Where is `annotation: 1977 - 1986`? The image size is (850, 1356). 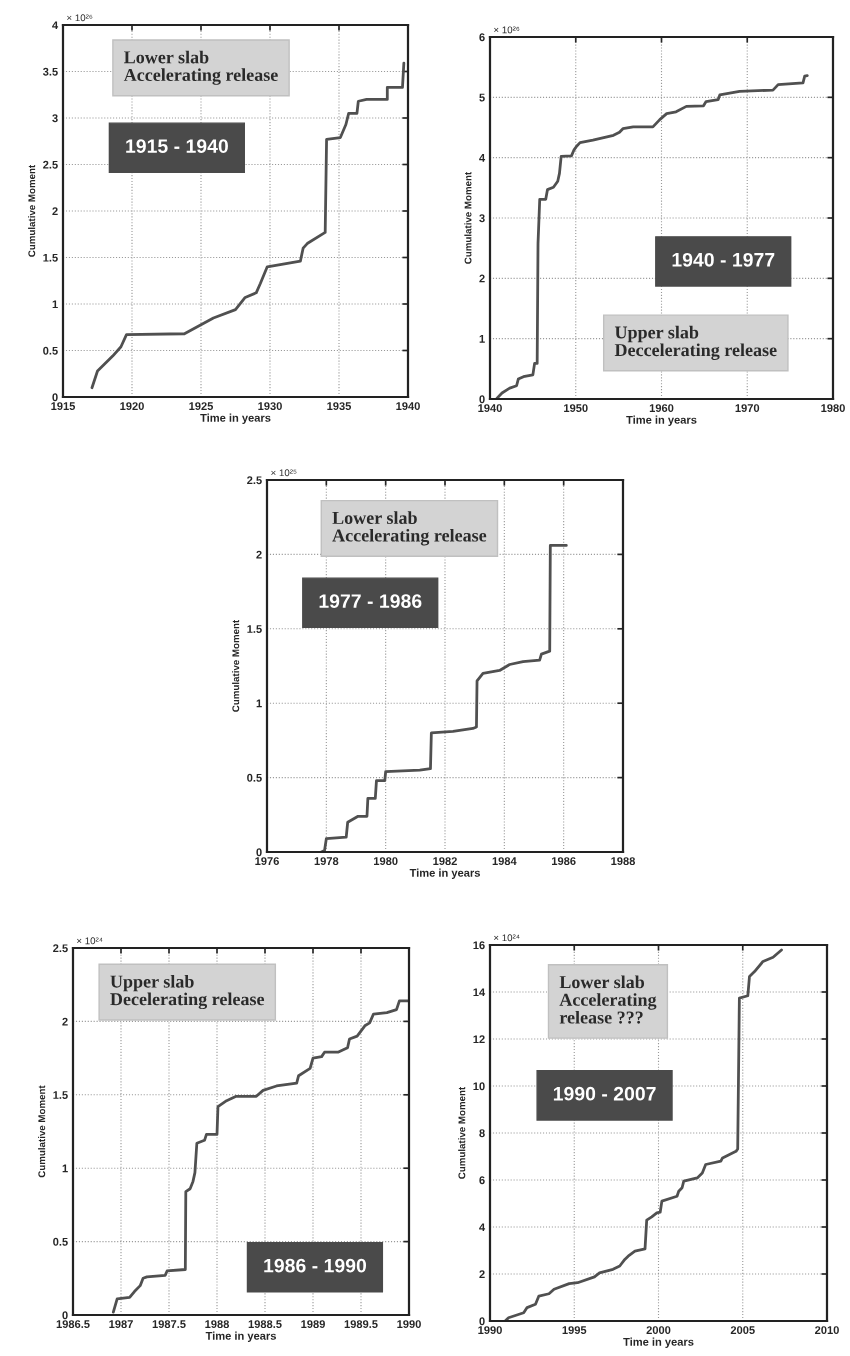
annotation: 1977 - 1986 is located at coordinates (370, 601).